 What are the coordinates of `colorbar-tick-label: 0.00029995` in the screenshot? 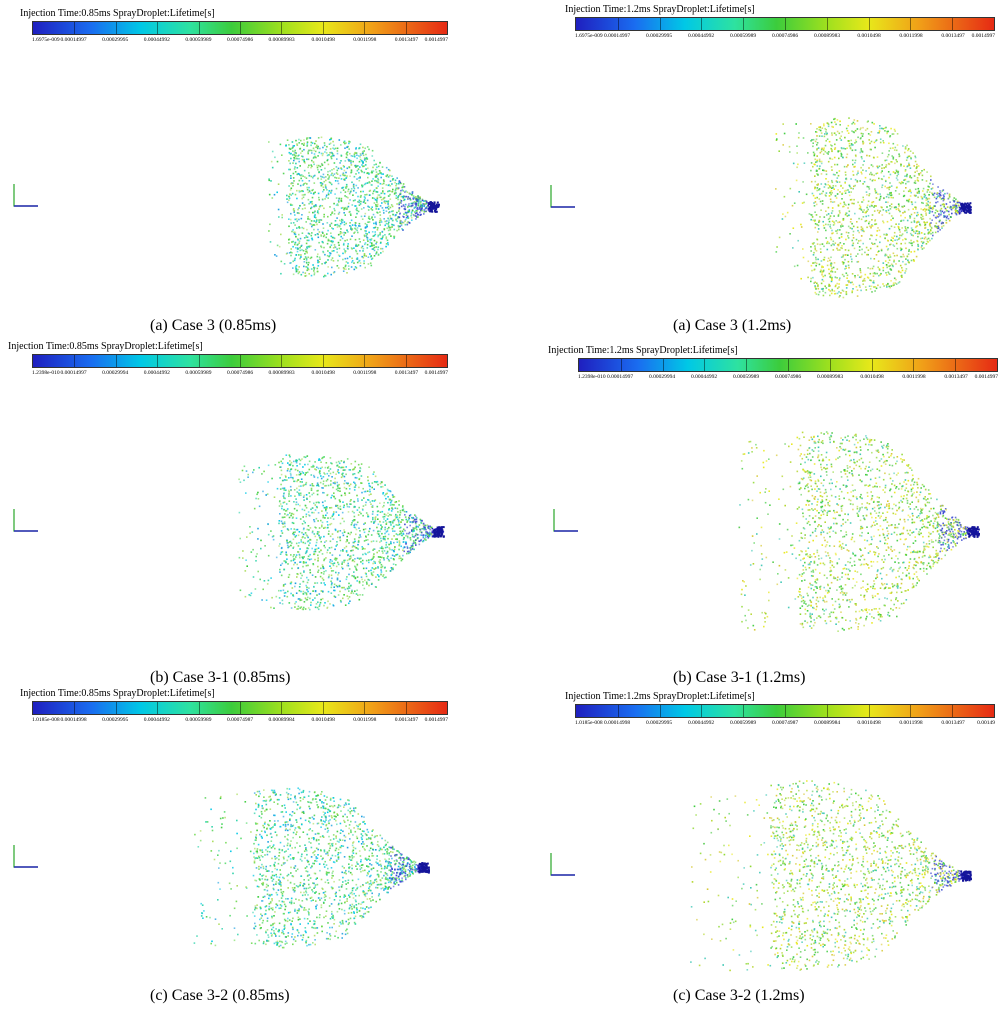 It's located at (115, 40).